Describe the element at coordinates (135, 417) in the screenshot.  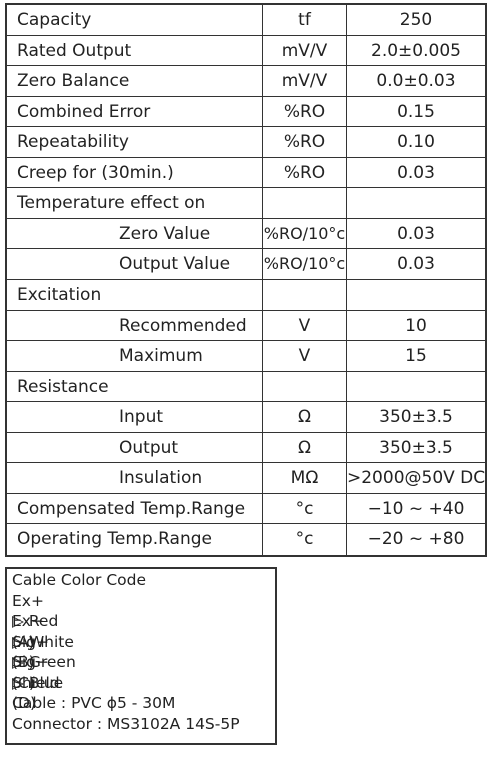
I see `cell-label: Input` at that location.